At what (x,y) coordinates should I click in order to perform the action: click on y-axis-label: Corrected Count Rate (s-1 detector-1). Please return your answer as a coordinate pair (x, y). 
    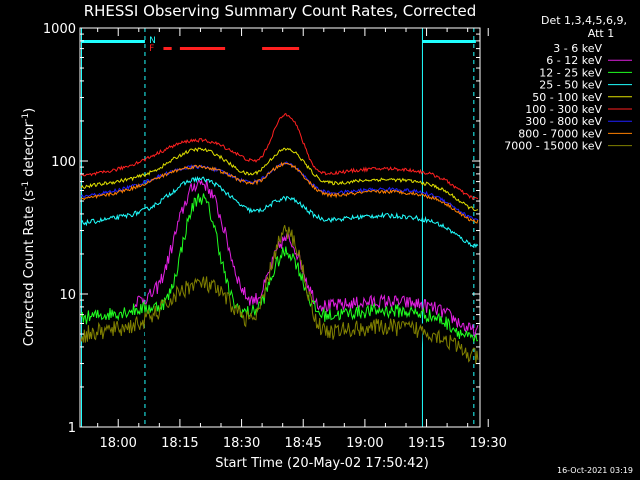
    Looking at the image, I should click on (29, 227).